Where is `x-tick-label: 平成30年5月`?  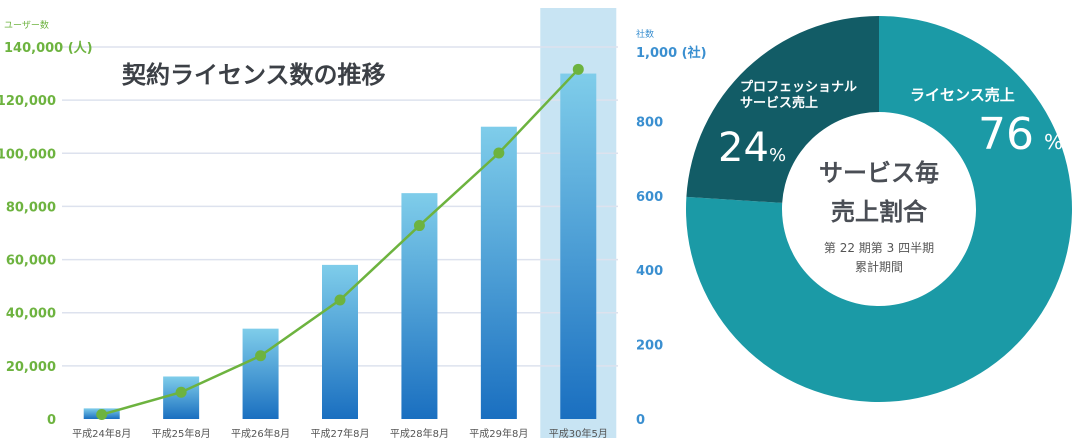
x-tick-label: 平成30年5月 is located at coordinates (578, 433).